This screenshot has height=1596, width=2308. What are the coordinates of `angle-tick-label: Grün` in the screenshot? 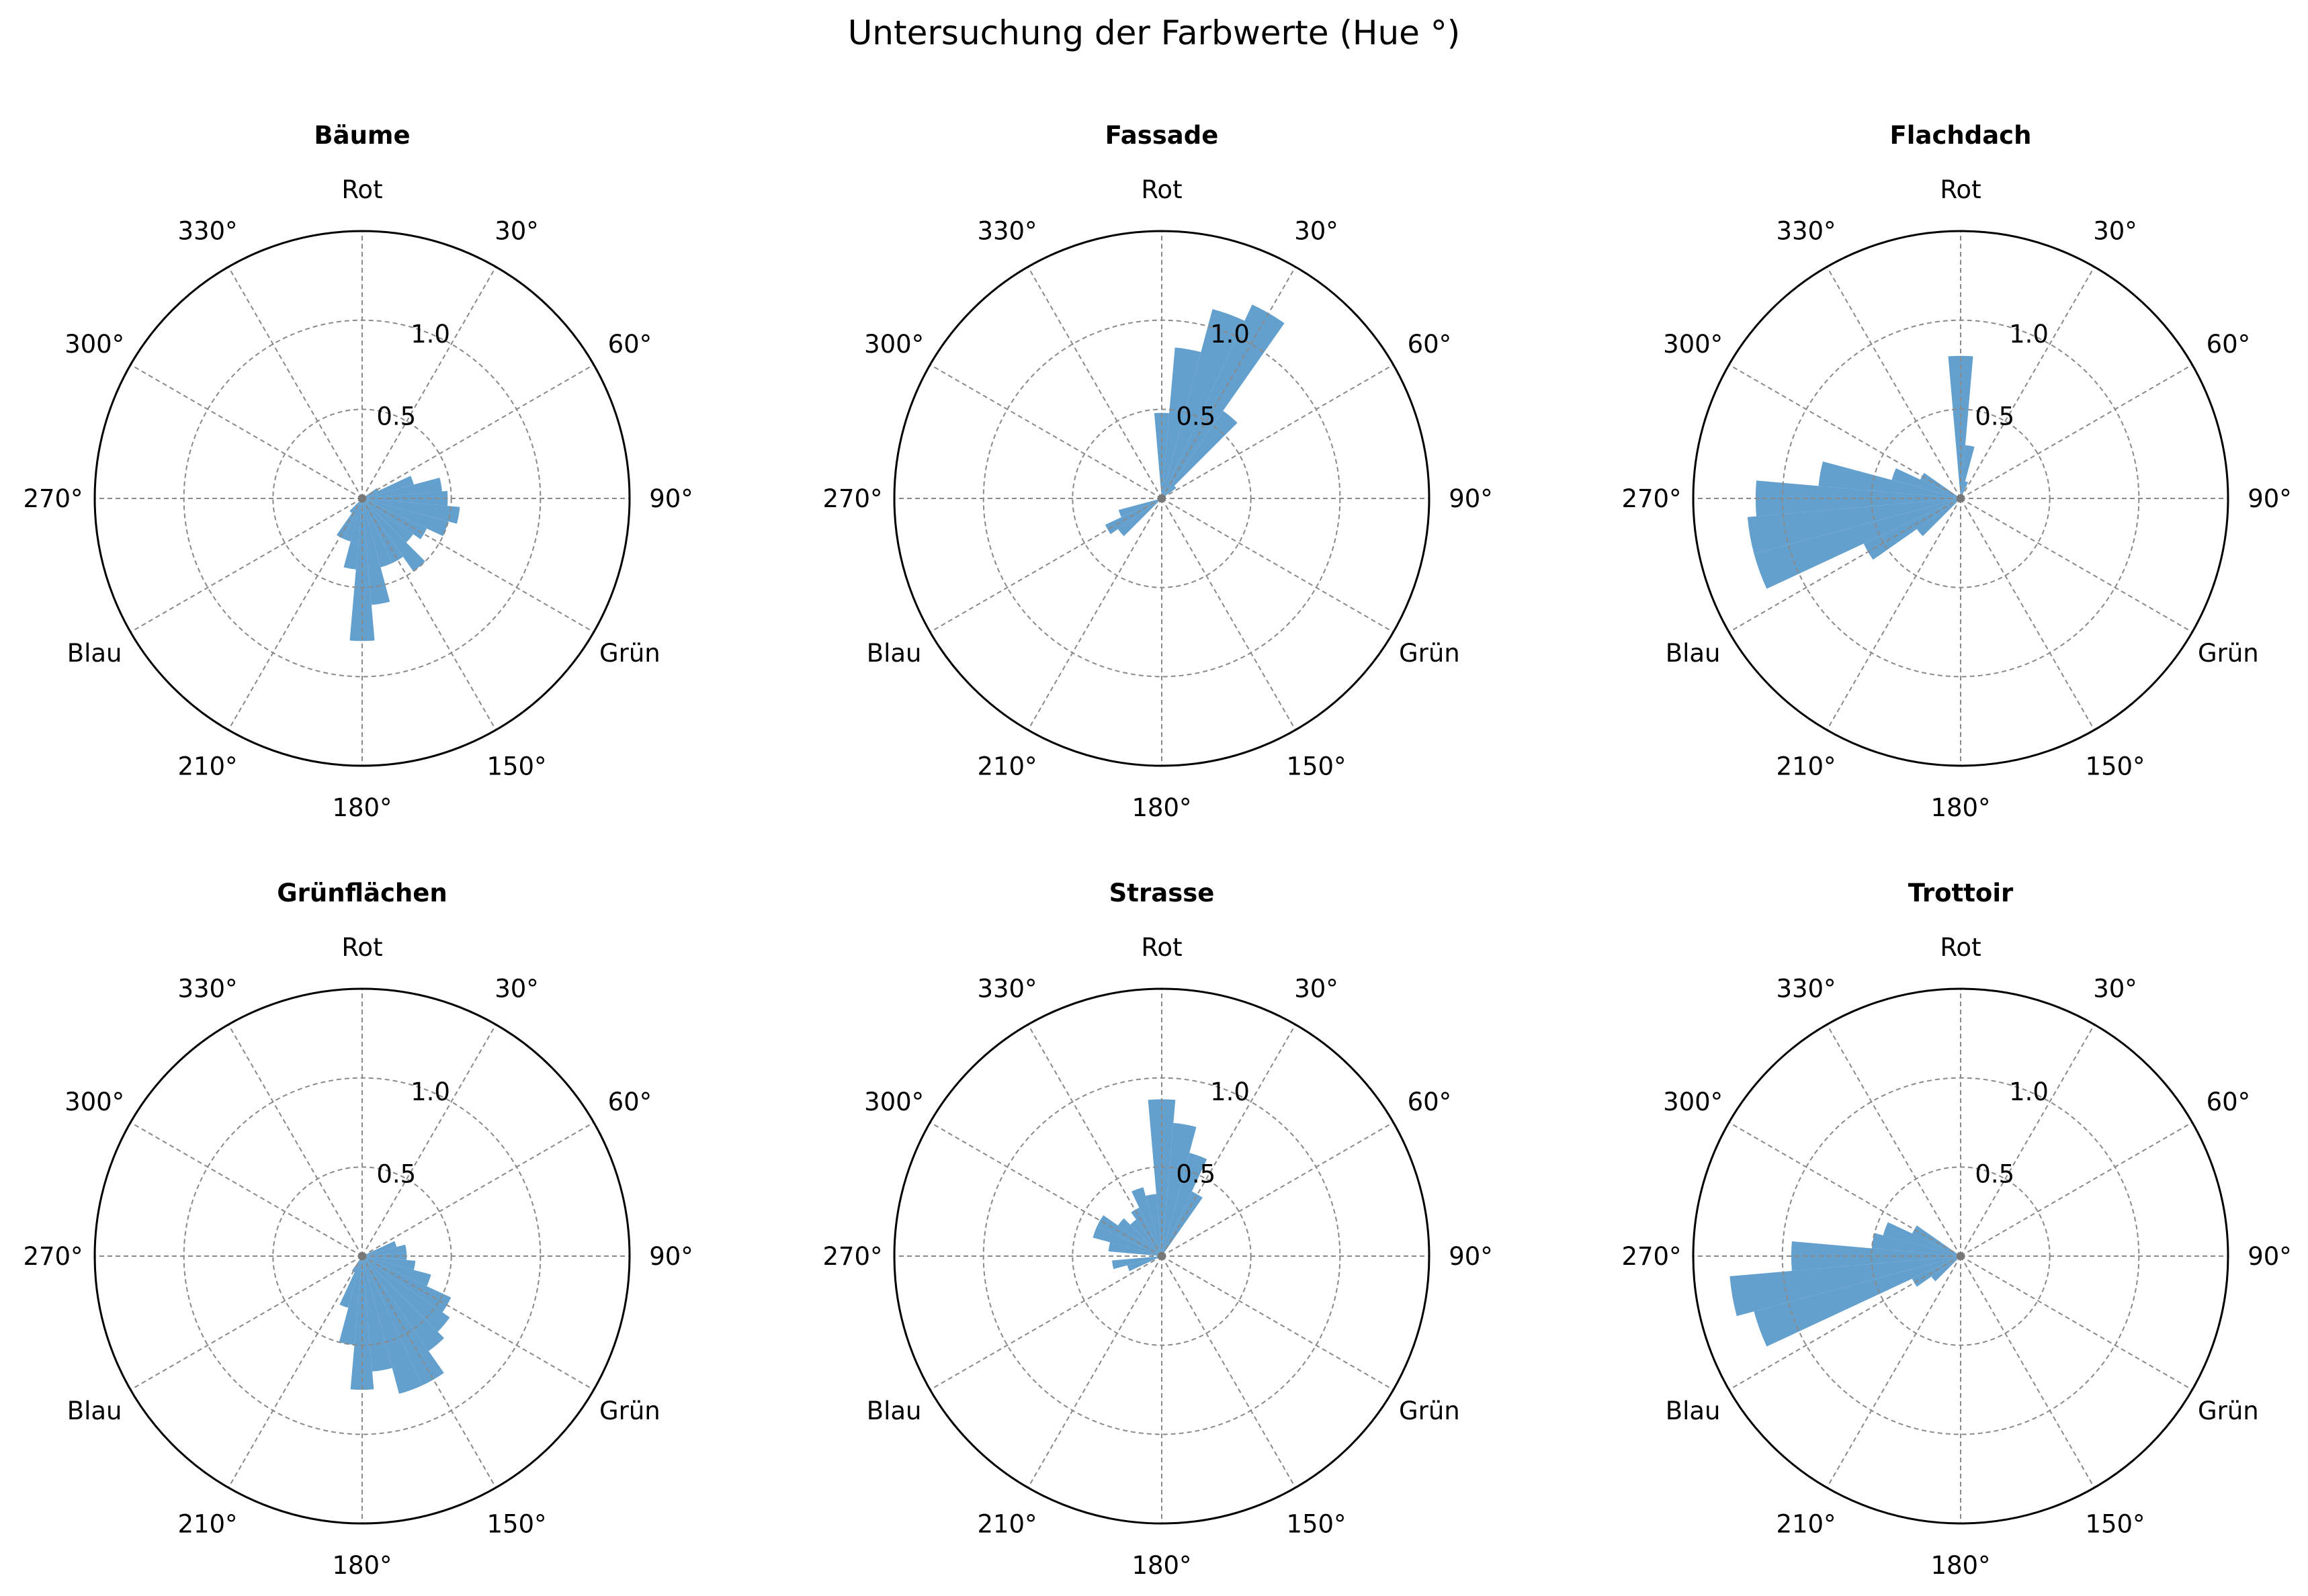 It's located at (1429, 653).